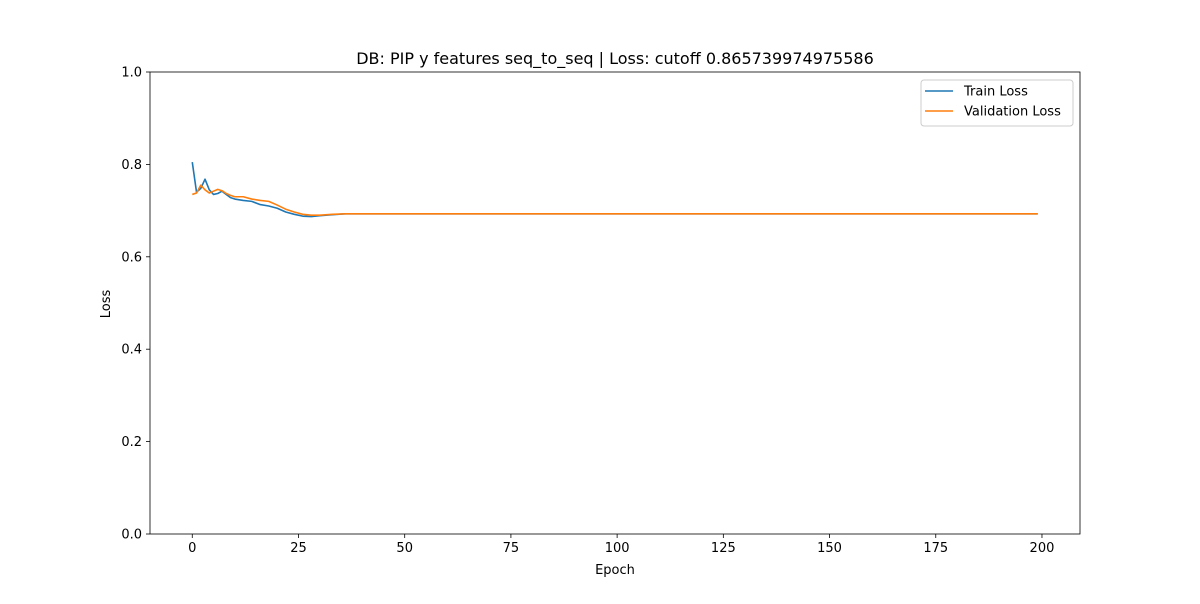 The image size is (1200, 604). I want to click on y-tick-label: 0.0, so click(131, 535).